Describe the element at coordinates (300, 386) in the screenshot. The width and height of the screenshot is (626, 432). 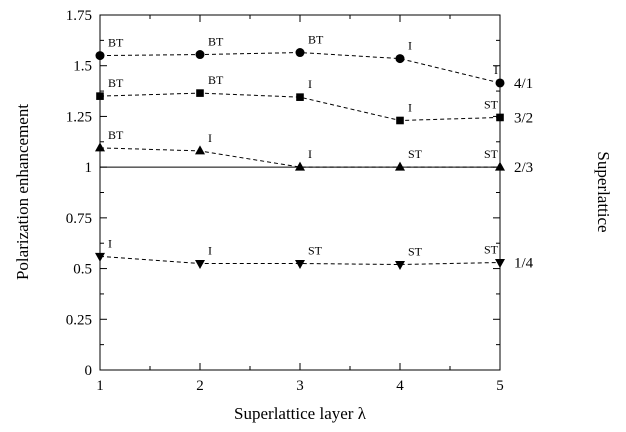
I see `x-tick-label: 3` at that location.